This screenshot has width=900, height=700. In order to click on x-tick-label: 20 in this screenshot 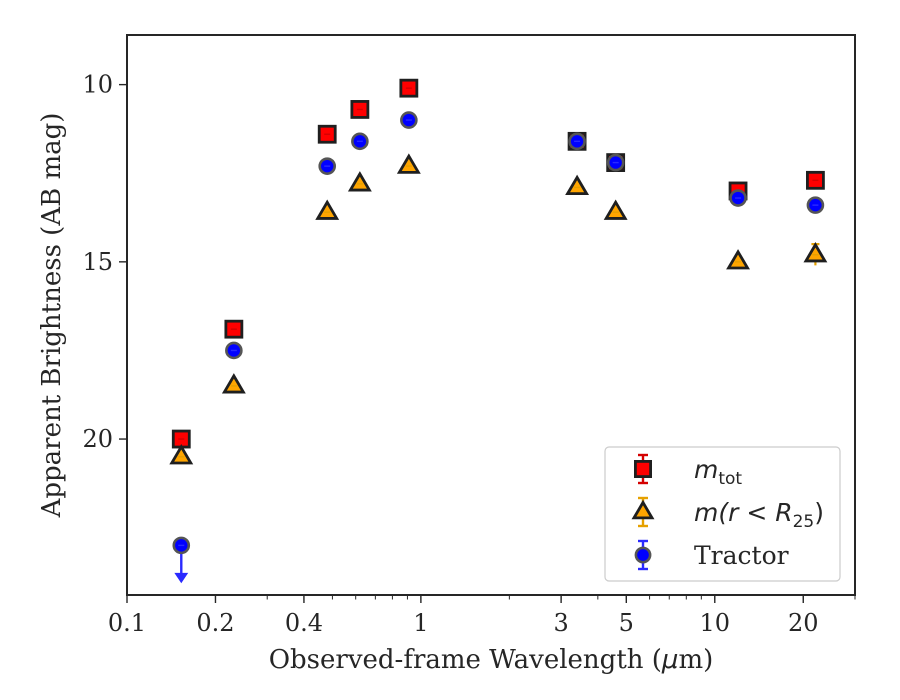, I will do `click(803, 623)`.